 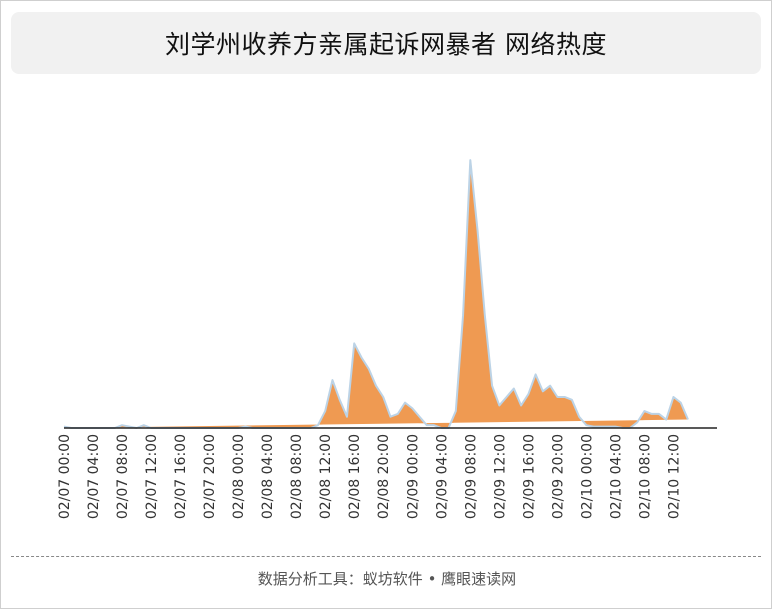 I want to click on x-tick-label: 02/08 12:00, so click(x=326, y=476).